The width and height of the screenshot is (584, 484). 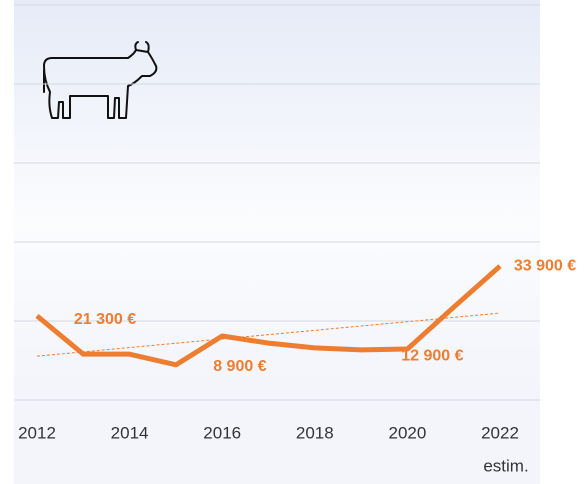 What do you see at coordinates (432, 355) in the screenshot?
I see `data-label: 12 900 €` at bounding box center [432, 355].